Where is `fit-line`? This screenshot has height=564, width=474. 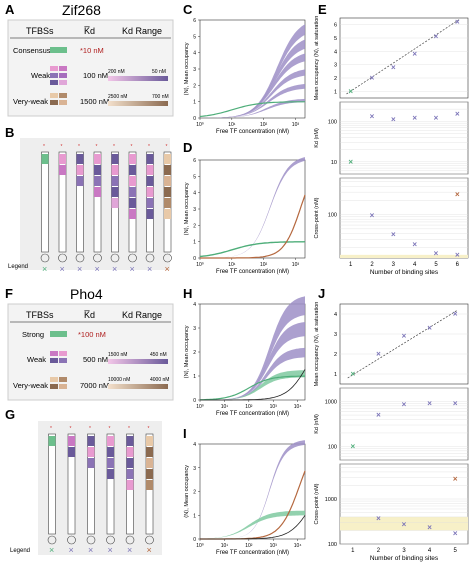
fit-line is located at coordinates (403, 57).